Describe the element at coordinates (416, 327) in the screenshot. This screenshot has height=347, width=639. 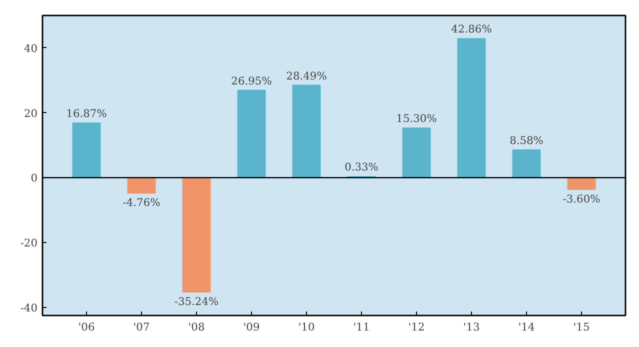
I see `x-tick-label: '12` at that location.